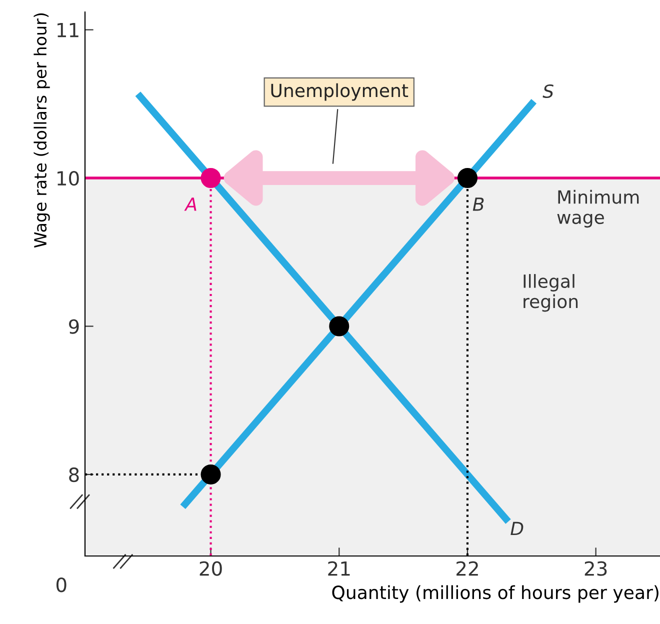 The image size is (660, 624). What do you see at coordinates (61, 584) in the screenshot?
I see `text: 0` at bounding box center [61, 584].